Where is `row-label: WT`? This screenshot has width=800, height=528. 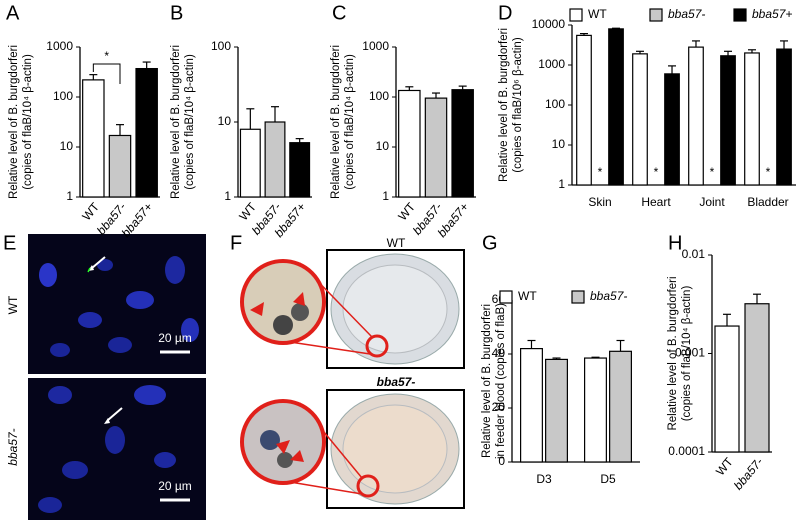
row-label: WT is located at coordinates (13, 304).